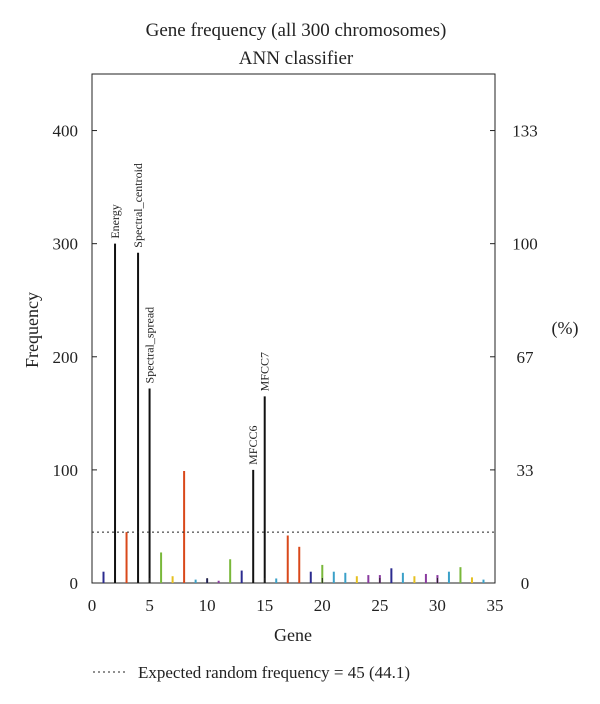 Image resolution: width=600 pixels, height=704 pixels. Describe the element at coordinates (66, 470) in the screenshot. I see `y-tick-label: 100` at that location.